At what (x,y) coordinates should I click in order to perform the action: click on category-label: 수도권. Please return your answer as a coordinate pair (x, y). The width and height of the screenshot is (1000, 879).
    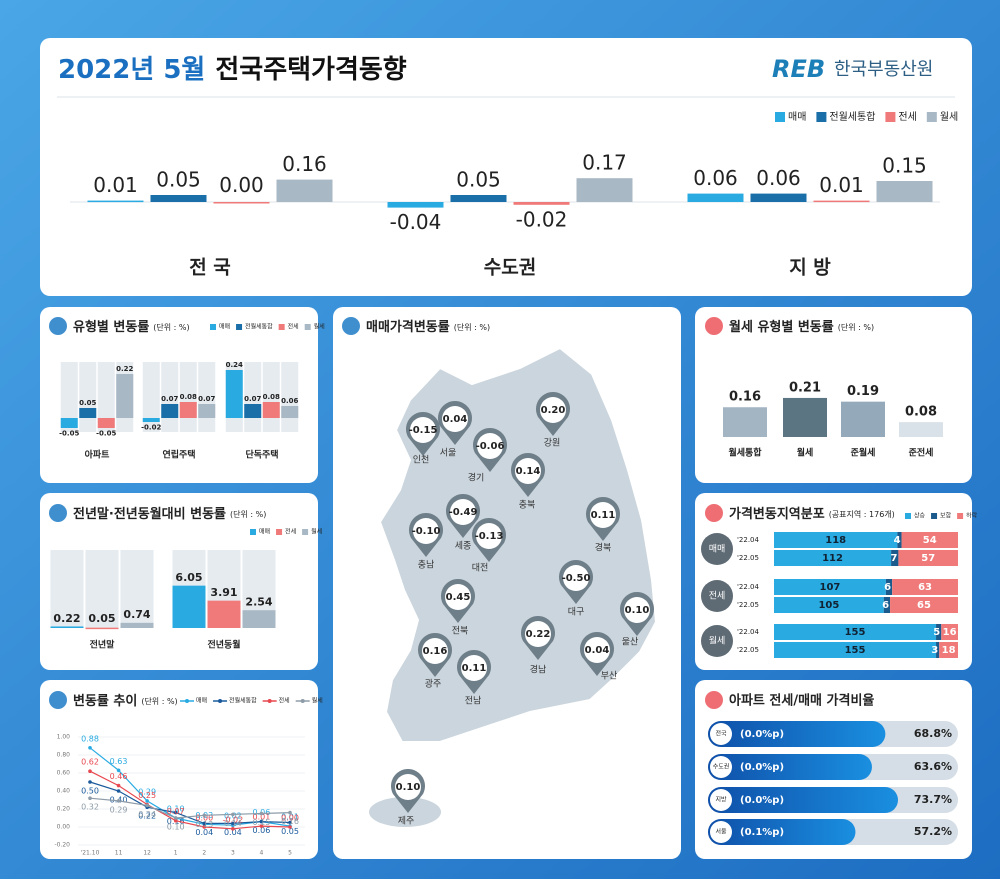
    Looking at the image, I should click on (721, 767).